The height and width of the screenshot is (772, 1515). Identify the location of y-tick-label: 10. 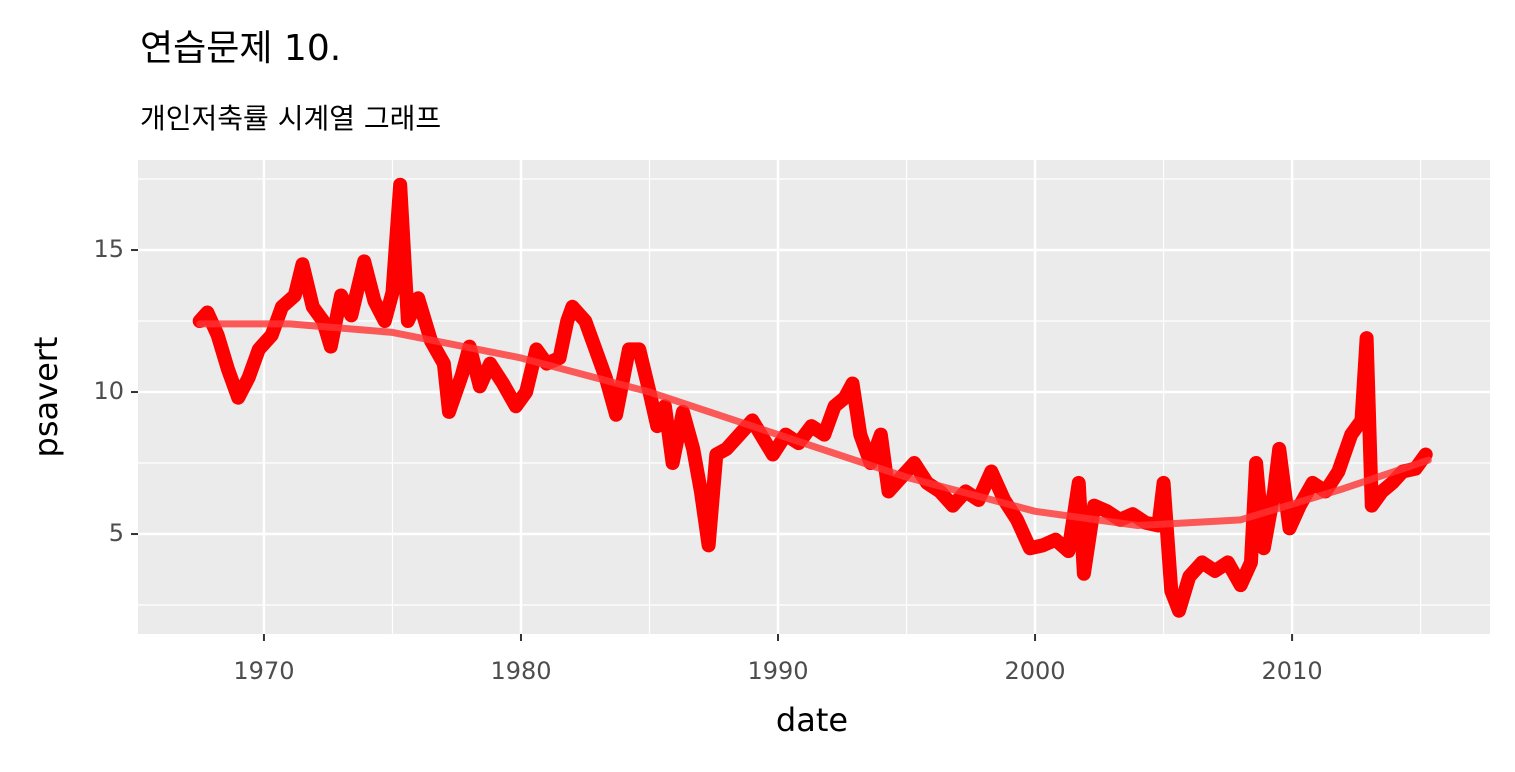
(108, 391).